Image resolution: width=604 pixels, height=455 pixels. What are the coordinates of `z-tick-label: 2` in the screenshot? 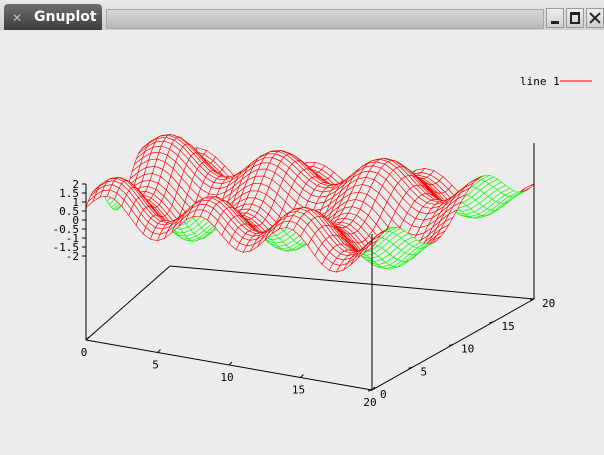 It's located at (75, 184).